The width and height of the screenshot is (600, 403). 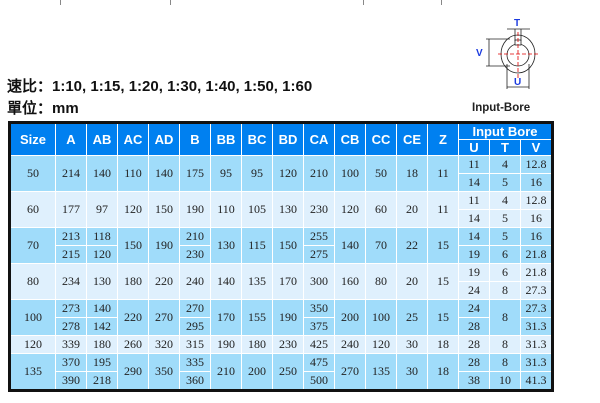 What do you see at coordinates (505, 381) in the screenshot?
I see `cell-t: 10` at bounding box center [505, 381].